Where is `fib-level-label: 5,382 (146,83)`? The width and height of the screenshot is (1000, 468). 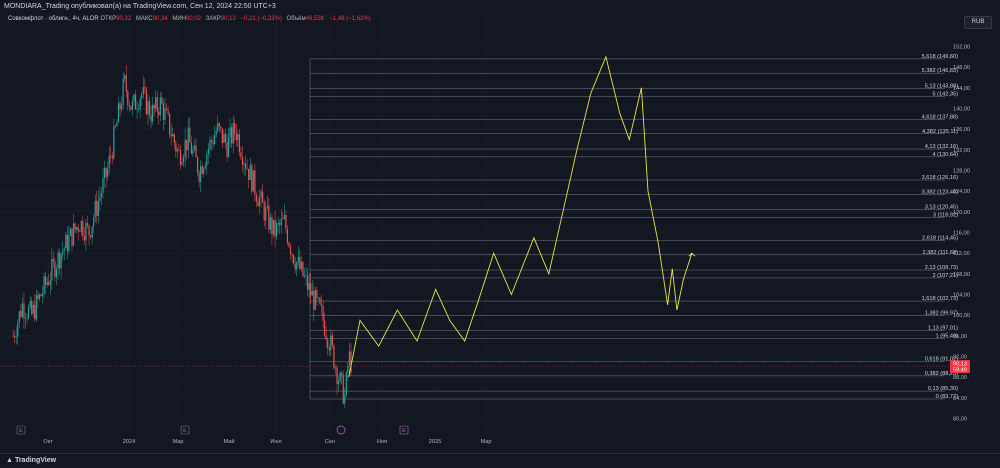
fib-level-label: 5,382 (146,83) is located at coordinates (940, 71).